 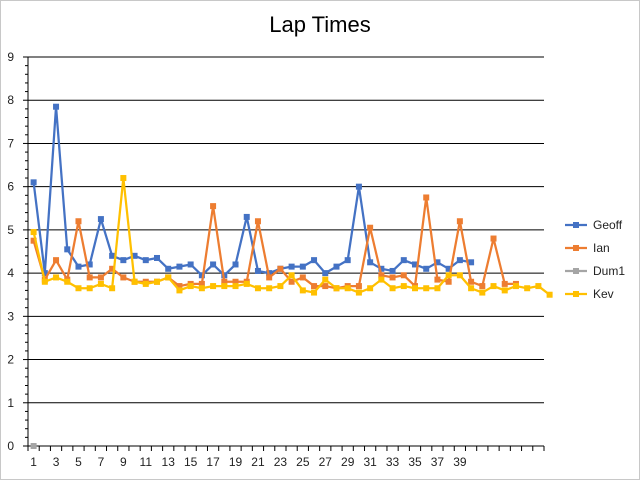 What do you see at coordinates (10, 230) in the screenshot?
I see `y-tick-label: 5` at bounding box center [10, 230].